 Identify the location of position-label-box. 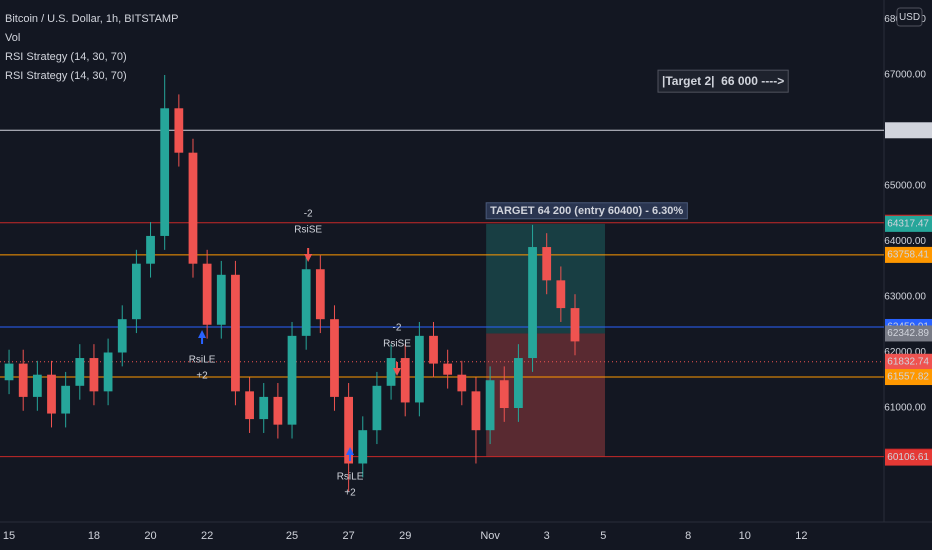
(586, 211).